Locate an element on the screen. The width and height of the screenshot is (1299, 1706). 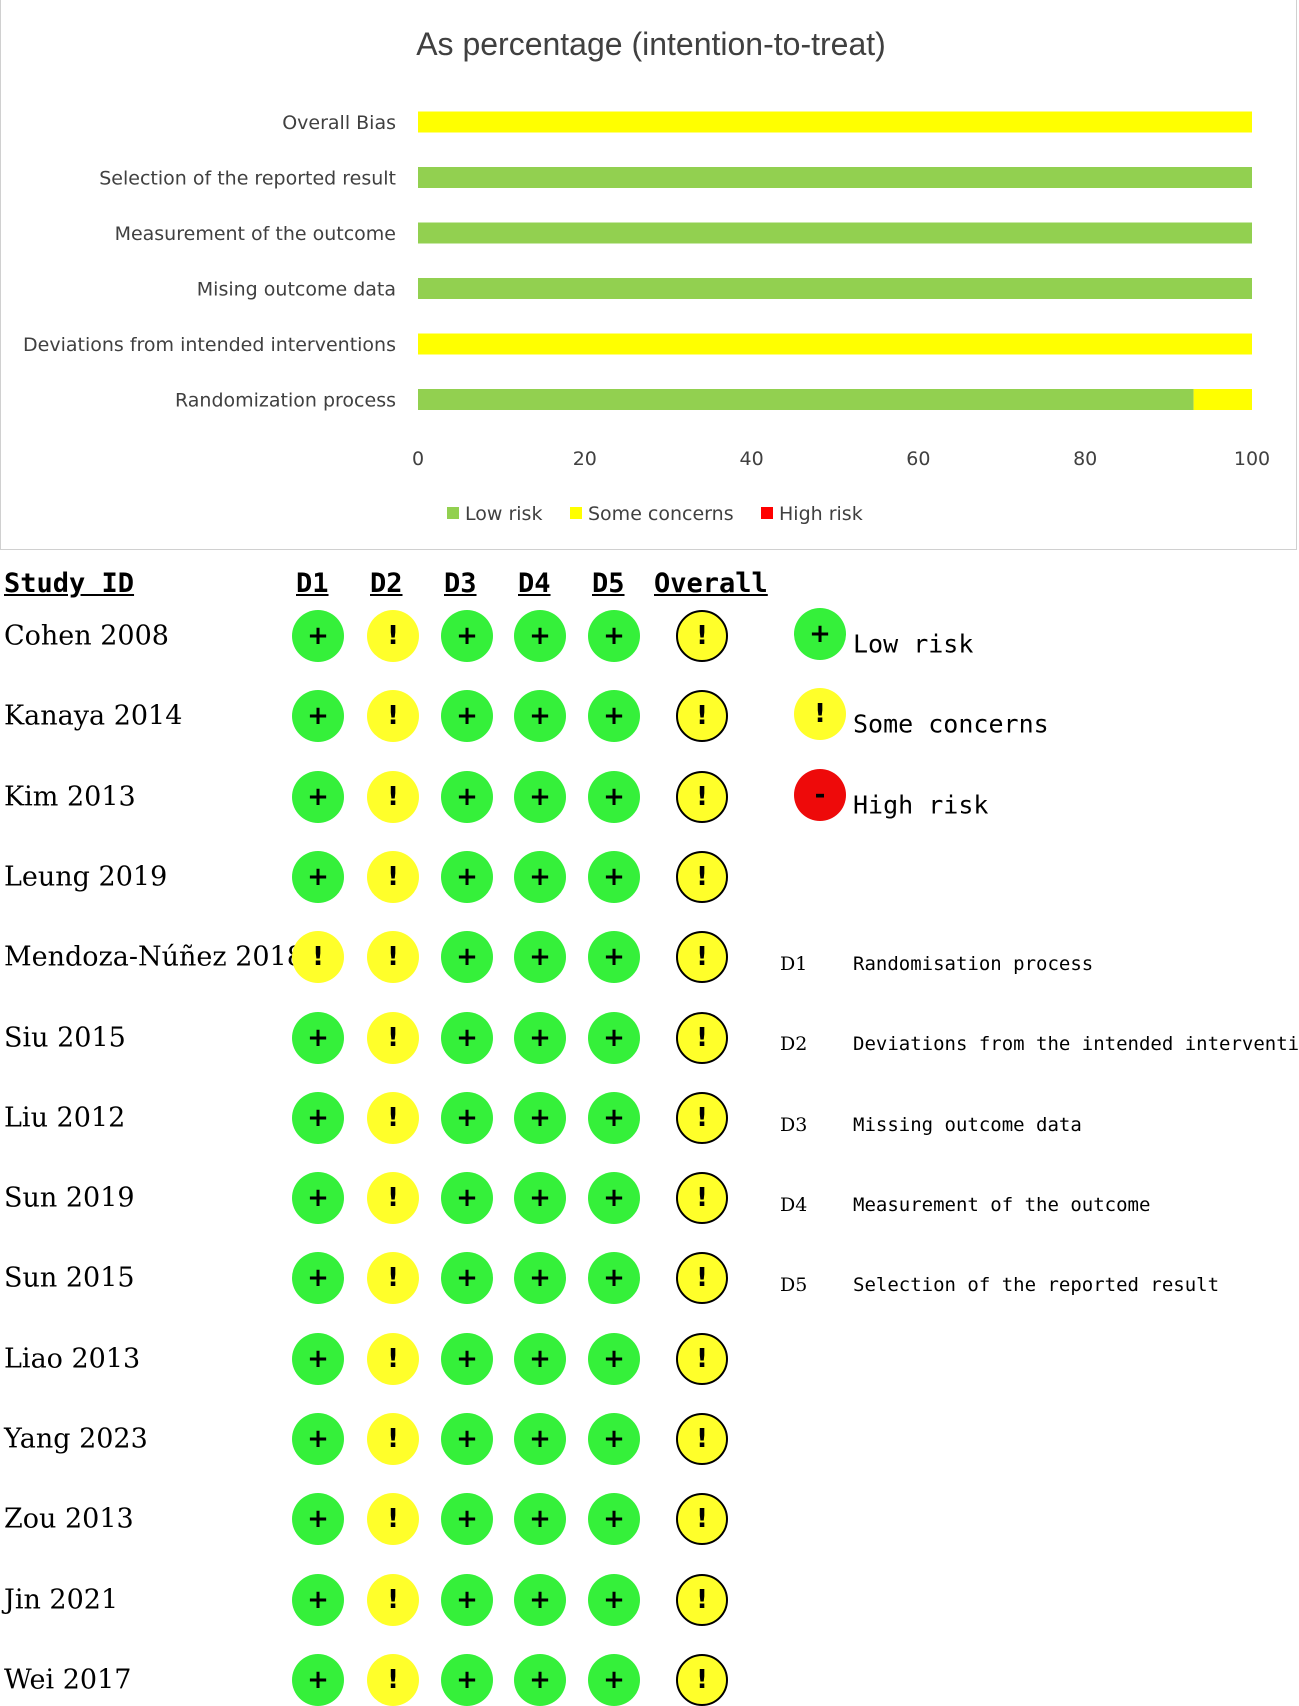
study-label: Kim 2013 is located at coordinates (70, 797).